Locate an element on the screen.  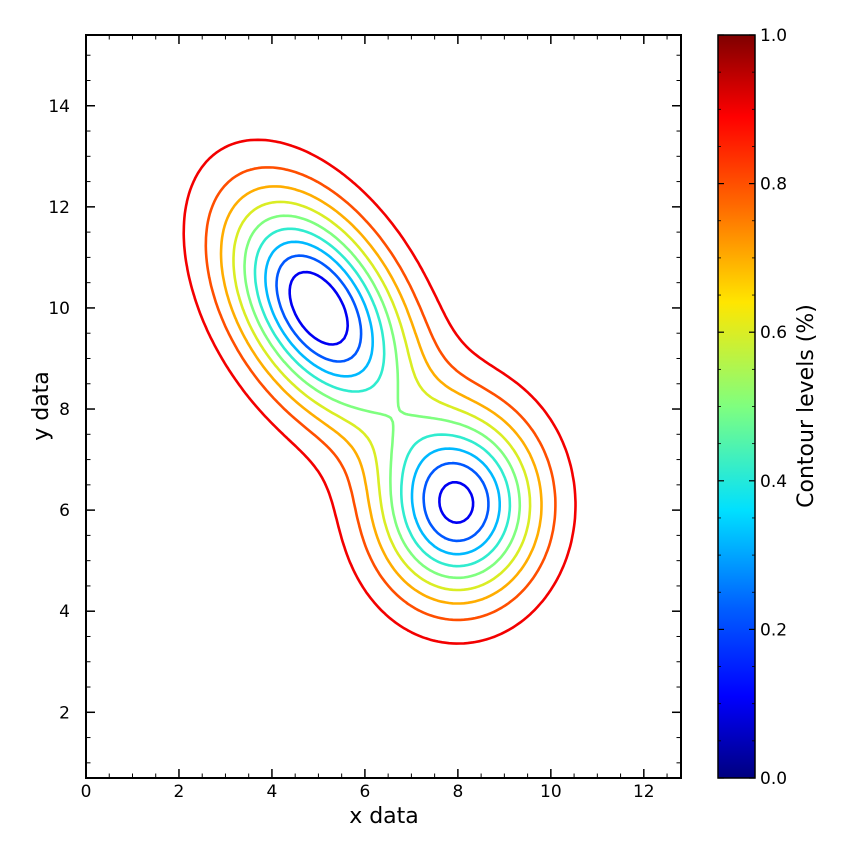
colorbar-tick-label: 0.0 is located at coordinates (773, 779).